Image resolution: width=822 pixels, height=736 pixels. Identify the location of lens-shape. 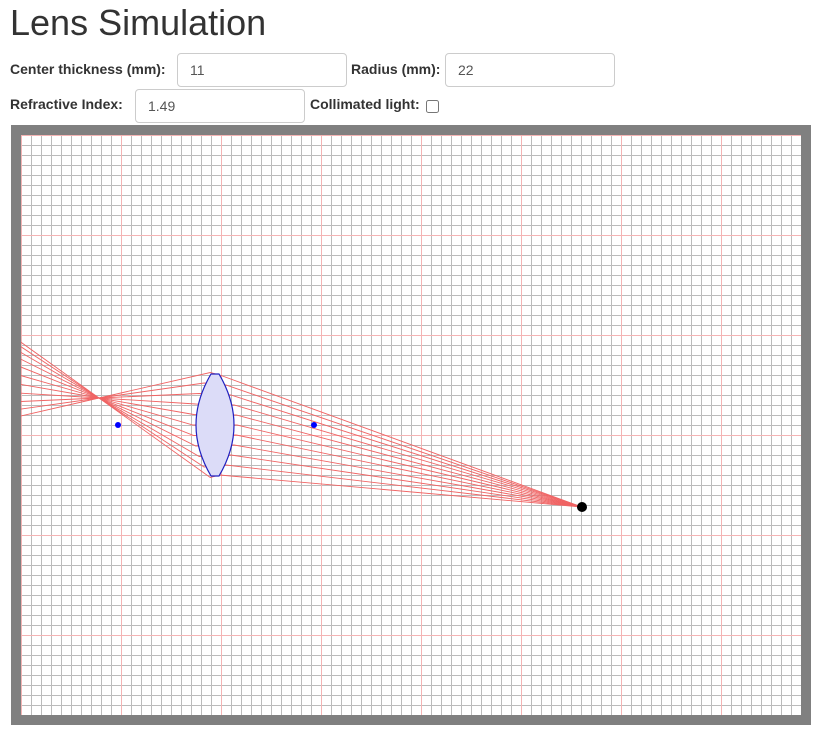
(215, 425).